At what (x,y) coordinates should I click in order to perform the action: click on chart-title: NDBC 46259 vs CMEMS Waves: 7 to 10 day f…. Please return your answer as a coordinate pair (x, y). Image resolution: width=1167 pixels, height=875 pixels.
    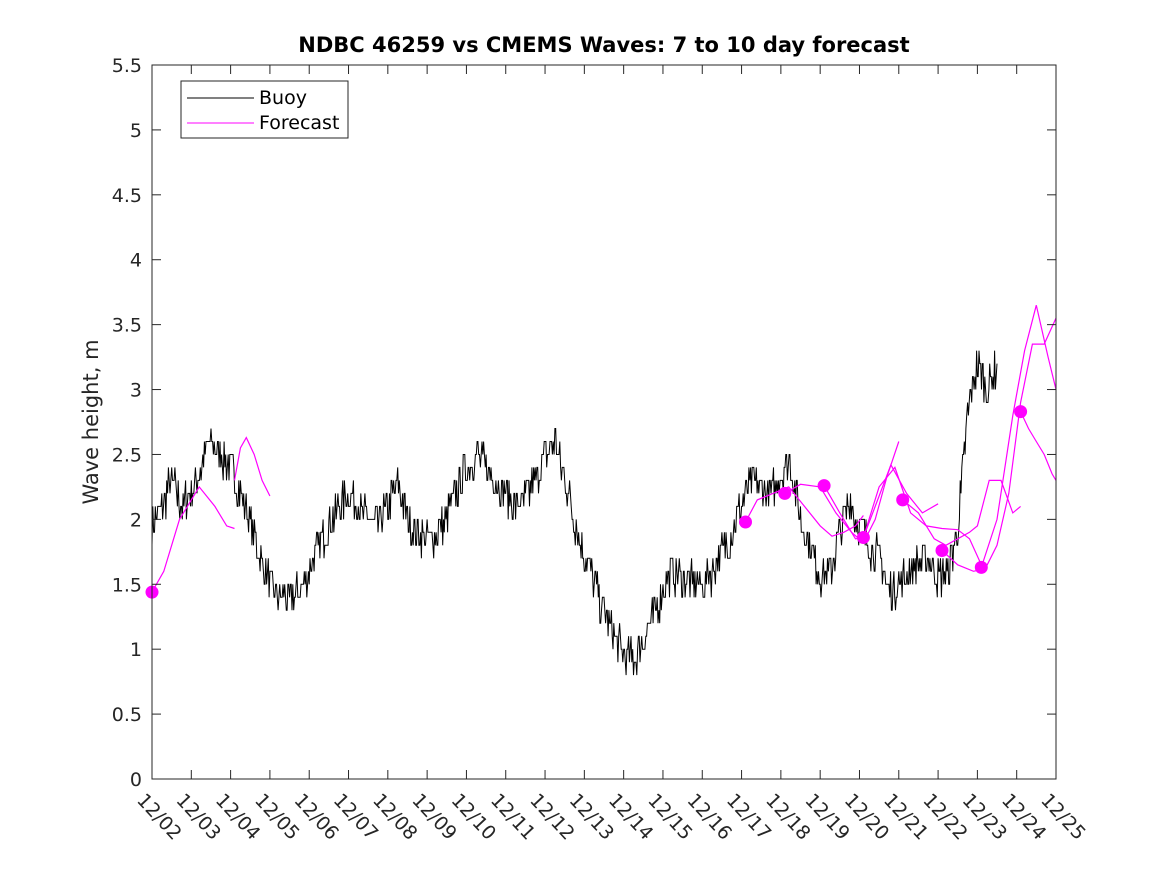
    Looking at the image, I should click on (603, 45).